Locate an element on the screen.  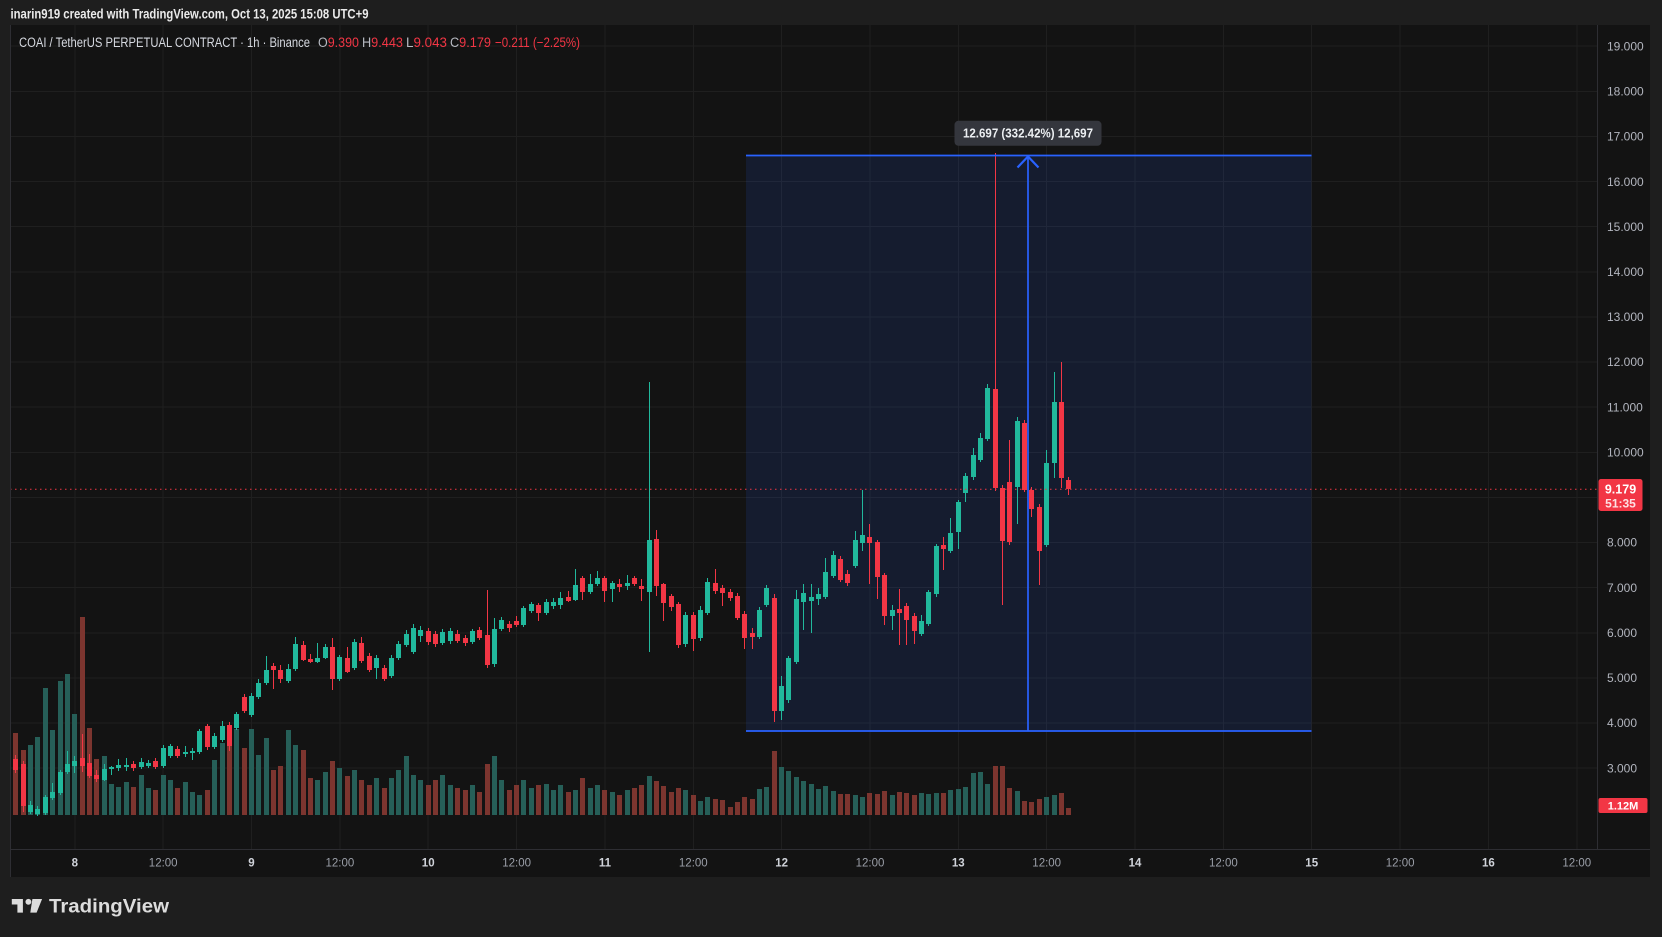
svg-text: L9.043 is located at coordinates (426, 42).